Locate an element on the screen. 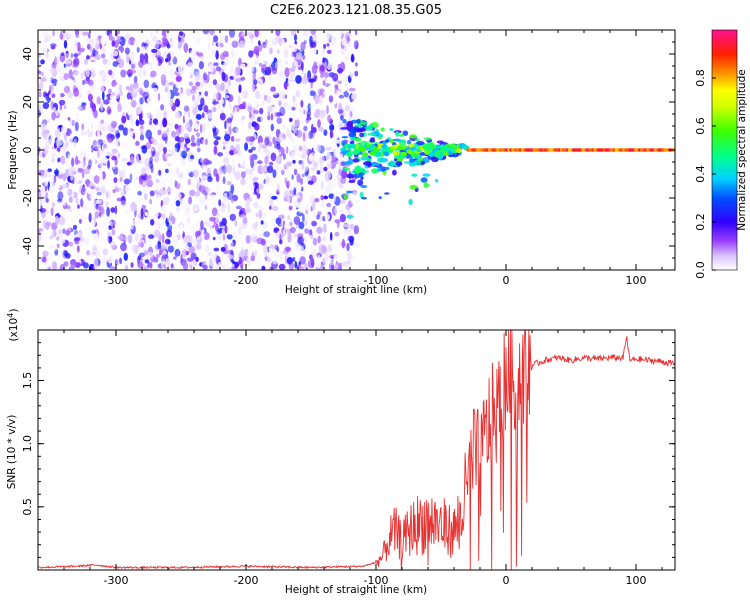 This screenshot has width=750, height=600. x-tick-label: 100 is located at coordinates (636, 280).